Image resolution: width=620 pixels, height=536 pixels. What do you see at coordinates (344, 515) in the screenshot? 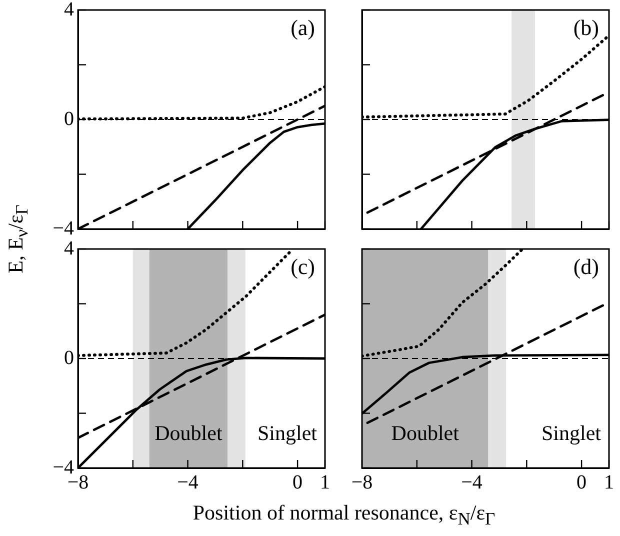
I see `x-axis-title: Position of normal resonance, ε$_{N}$/ε$_{Γ}$` at bounding box center [344, 515].